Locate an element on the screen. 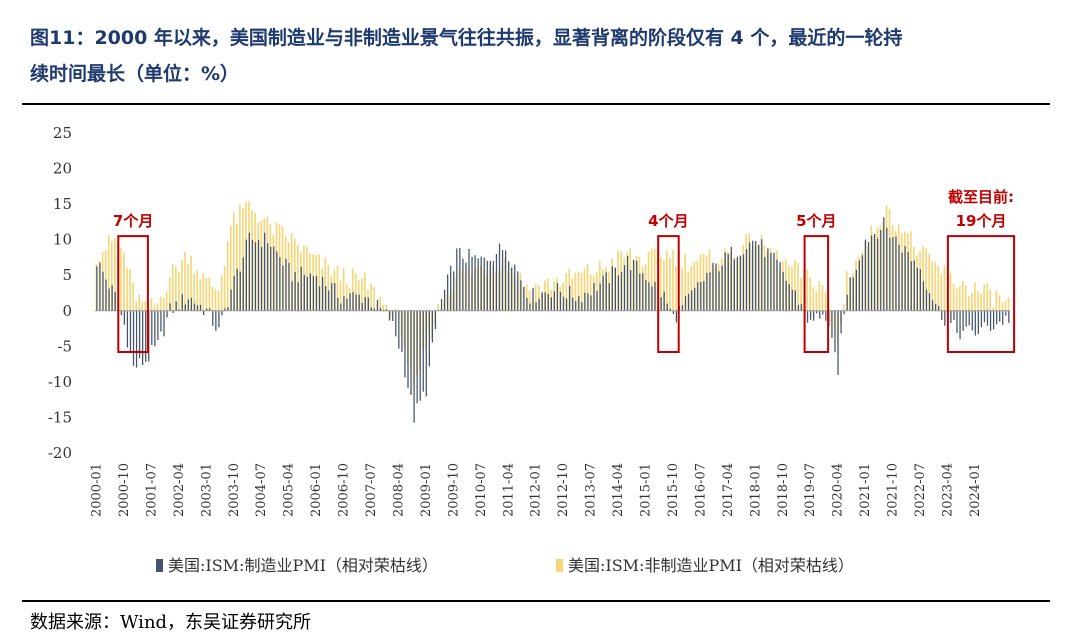 This screenshot has width=1080, height=640. x-tick-label: 2018-10 is located at coordinates (783, 490).